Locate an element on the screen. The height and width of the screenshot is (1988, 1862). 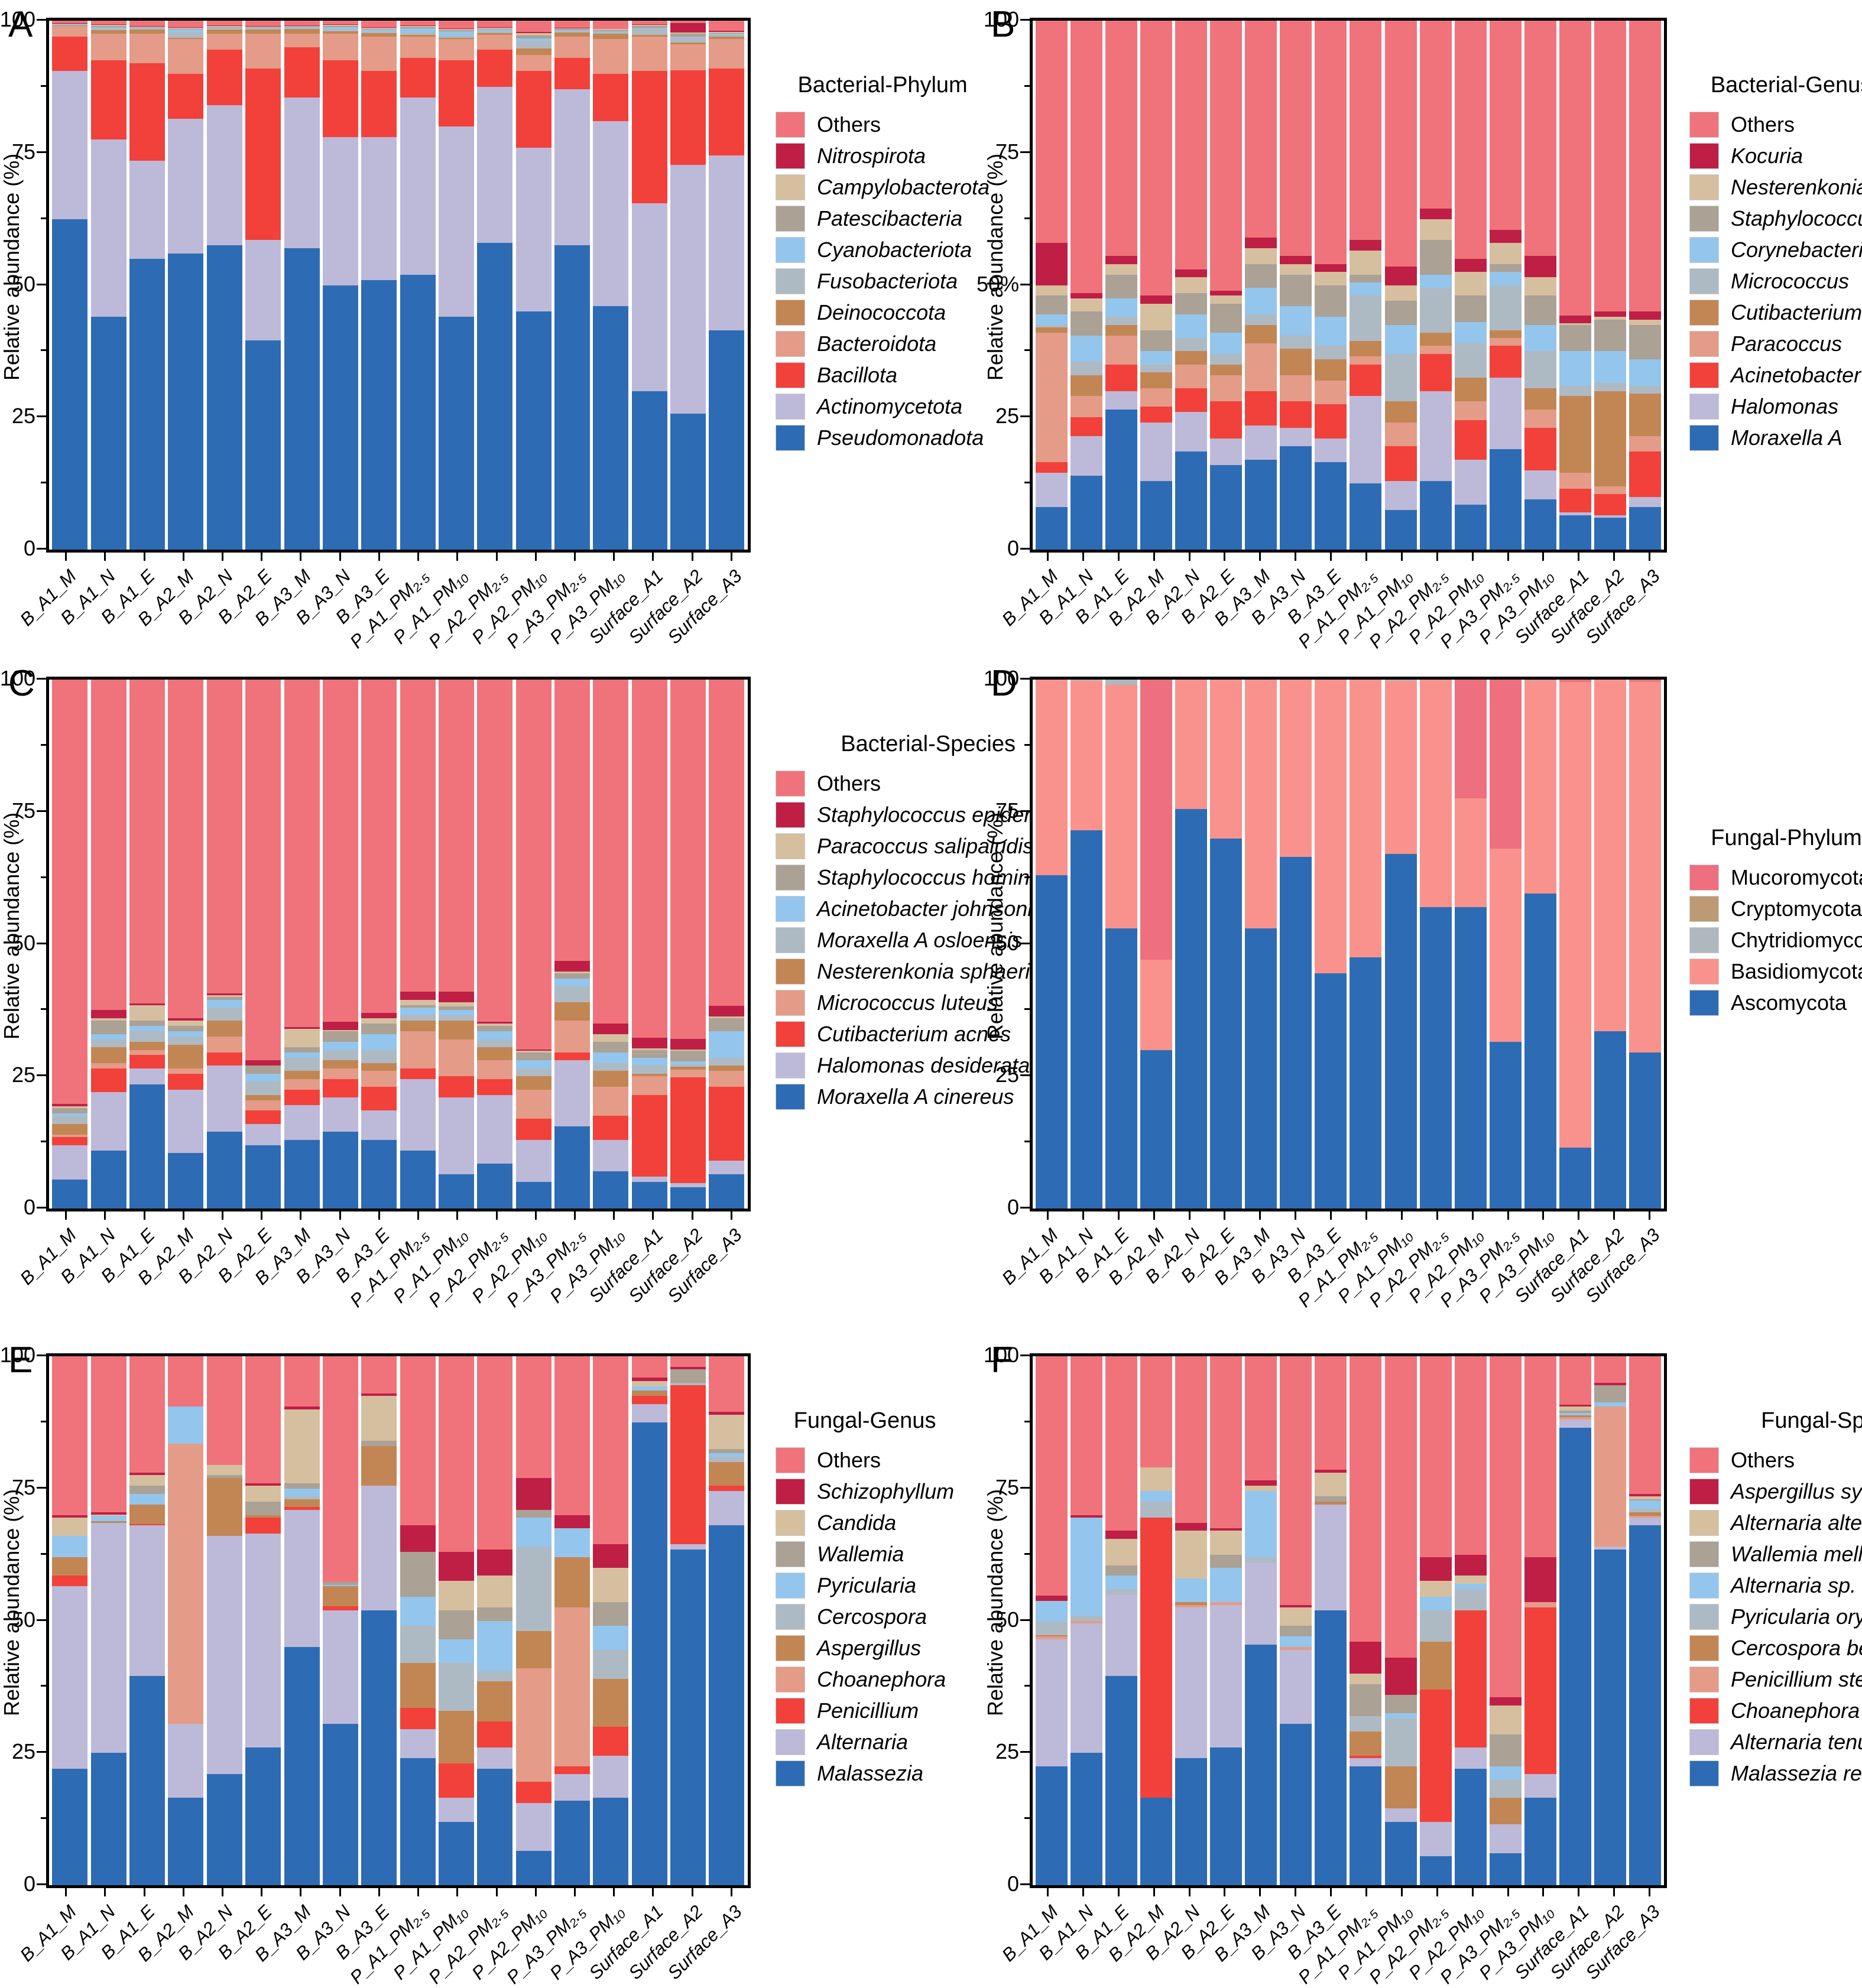
segment-choanephora-cucurbitarum is located at coordinates (1435, 1755).